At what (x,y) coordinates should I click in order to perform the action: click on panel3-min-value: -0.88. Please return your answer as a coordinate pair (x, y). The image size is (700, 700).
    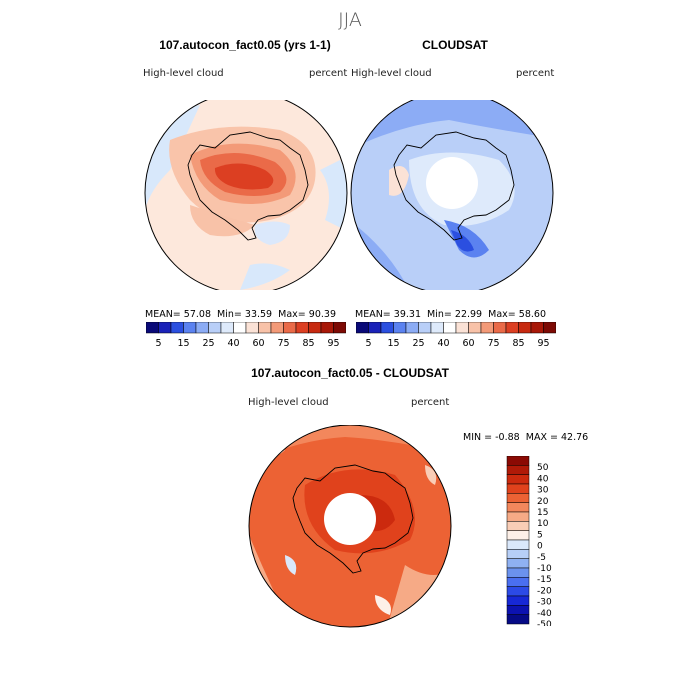
    Looking at the image, I should click on (507, 437).